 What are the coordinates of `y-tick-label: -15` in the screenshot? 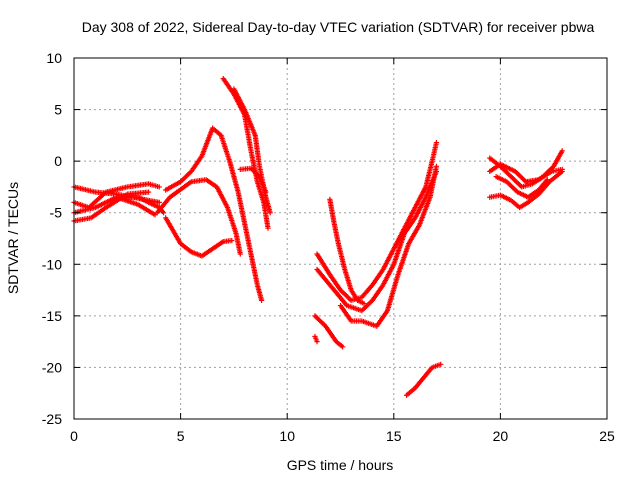 It's located at (52, 316).